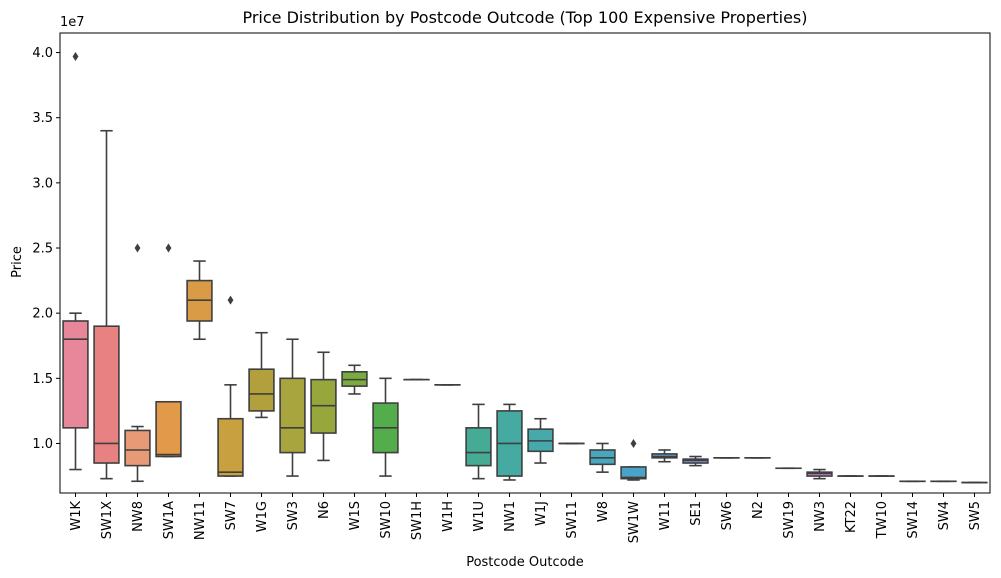  Describe the element at coordinates (695, 461) in the screenshot. I see `box-se1` at that location.